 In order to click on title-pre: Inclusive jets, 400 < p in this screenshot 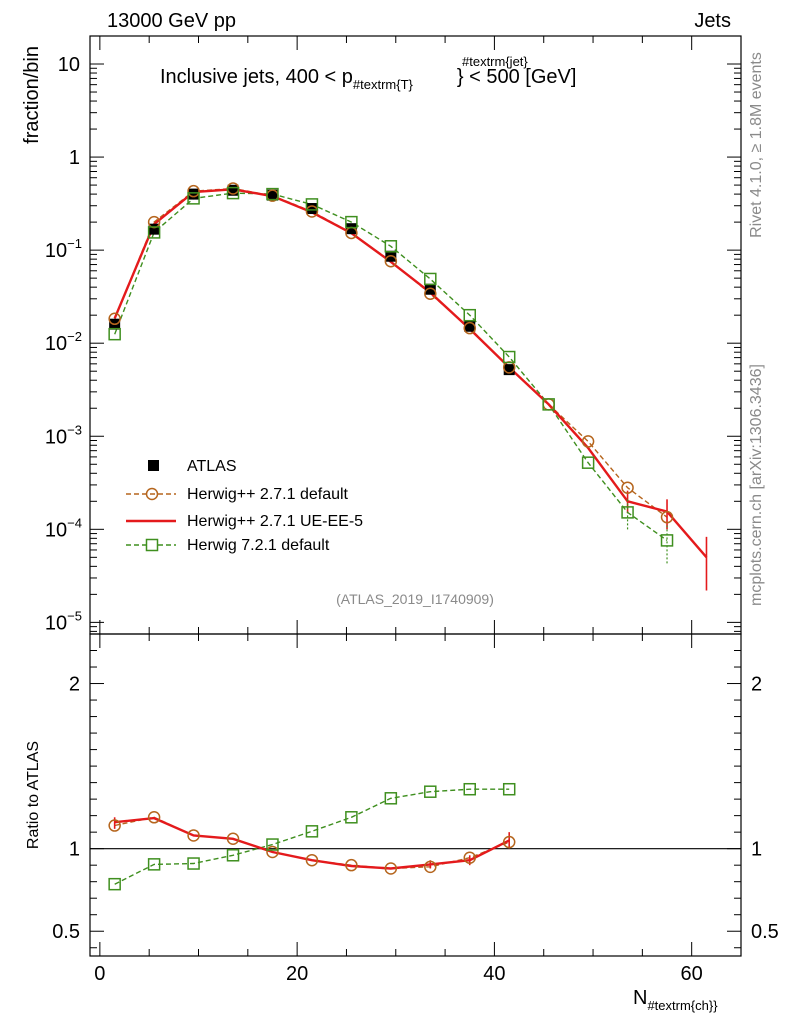, I will do `click(256, 77)`.